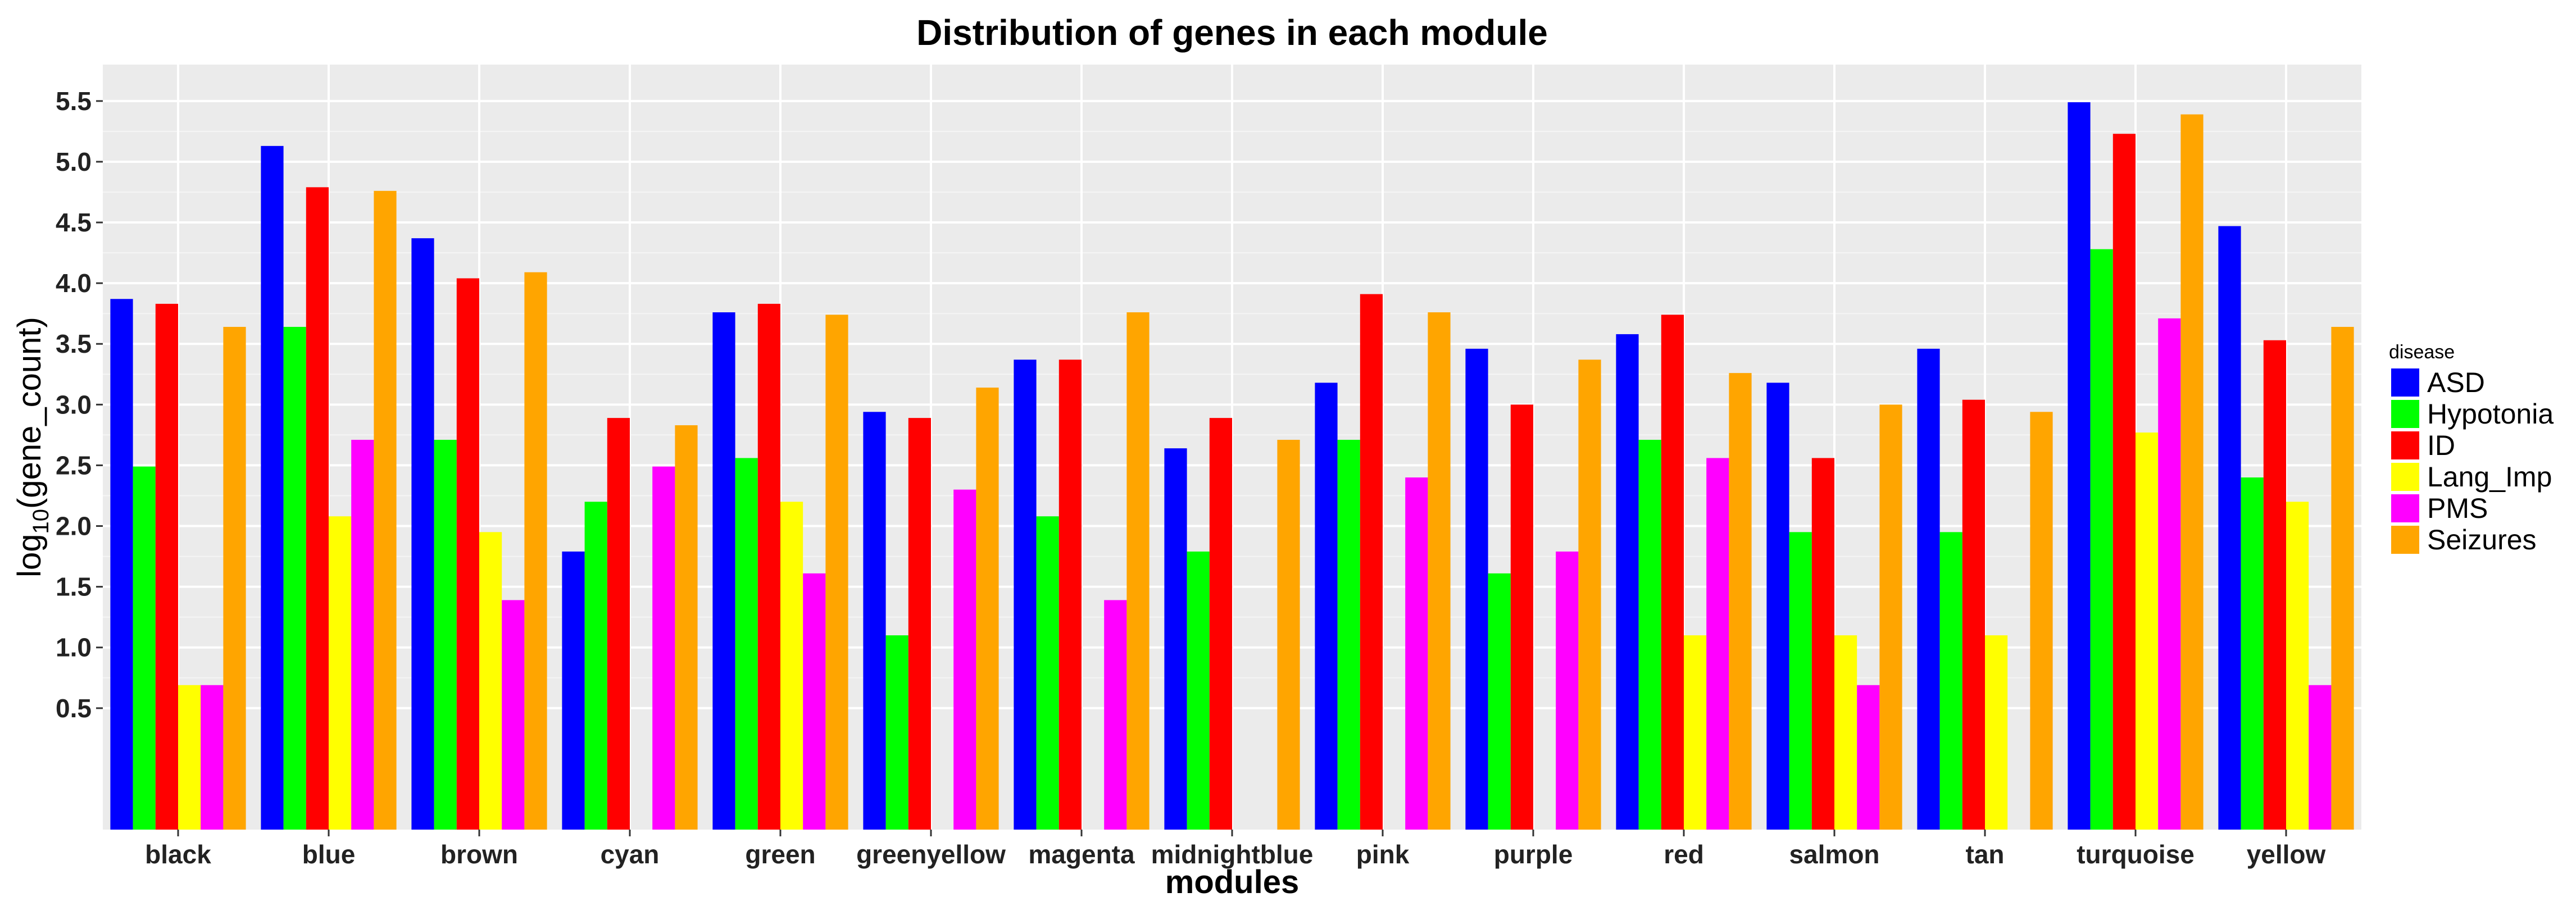  What do you see at coordinates (1951, 681) in the screenshot?
I see `bar-tan-Hypotonia` at bounding box center [1951, 681].